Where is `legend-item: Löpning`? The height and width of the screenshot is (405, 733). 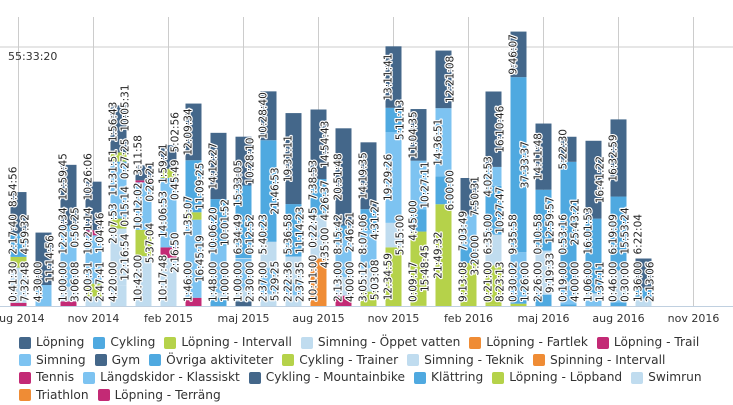
legend-item: Löpning is located at coordinates (51, 342).